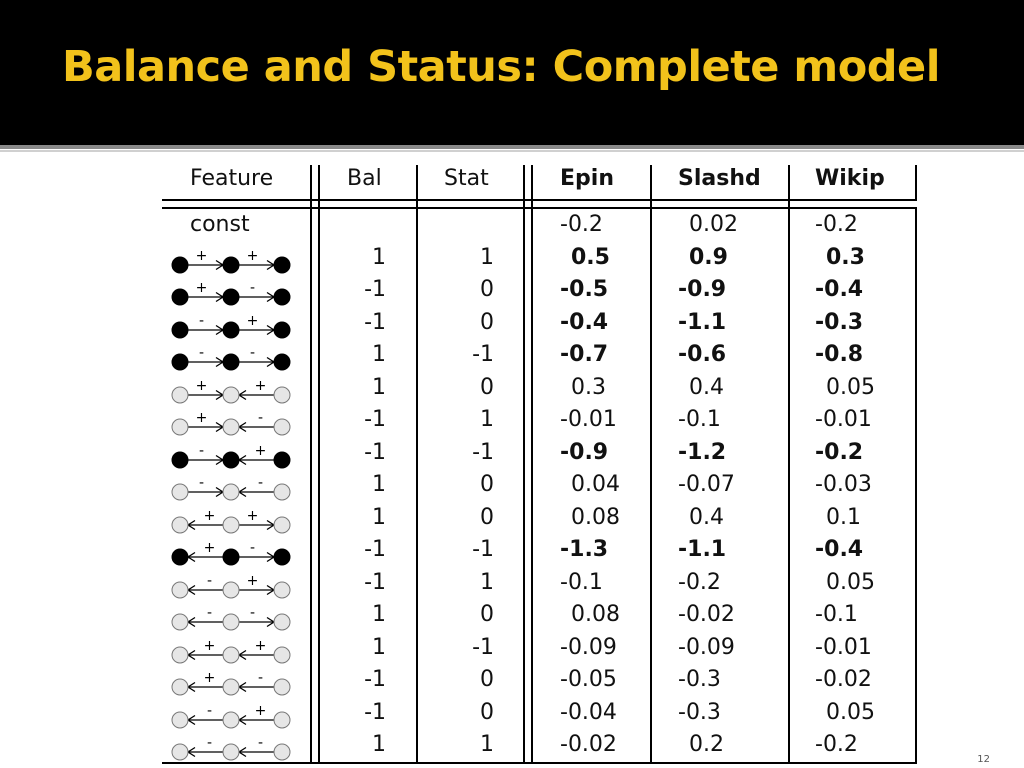 Image resolution: width=1024 pixels, height=768 pixels. Describe the element at coordinates (839, 354) in the screenshot. I see `cell-wikip: -0.8` at that location.